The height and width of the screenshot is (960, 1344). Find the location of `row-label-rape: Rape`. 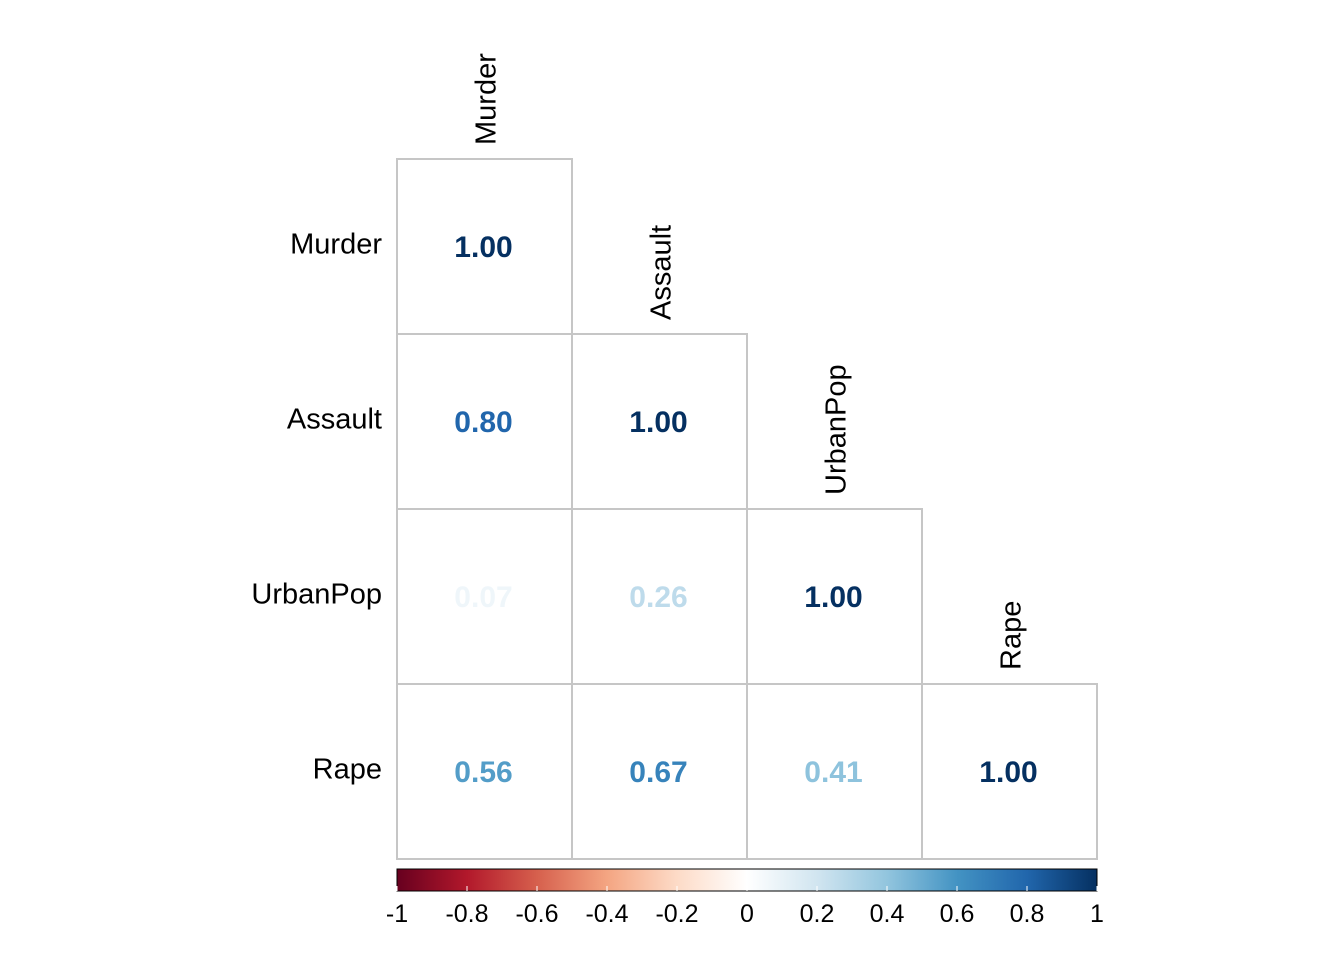

row-label-rape: Rape is located at coordinates (347, 770).